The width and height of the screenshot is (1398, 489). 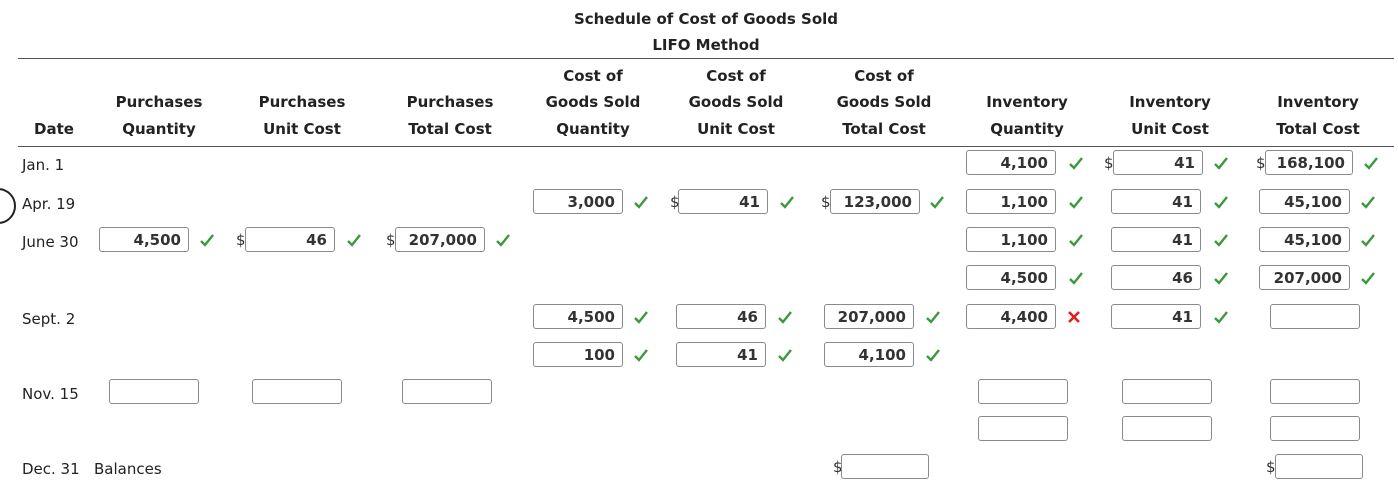 I want to click on header-cogs-total-cost-l3: Total Cost, so click(x=884, y=129).